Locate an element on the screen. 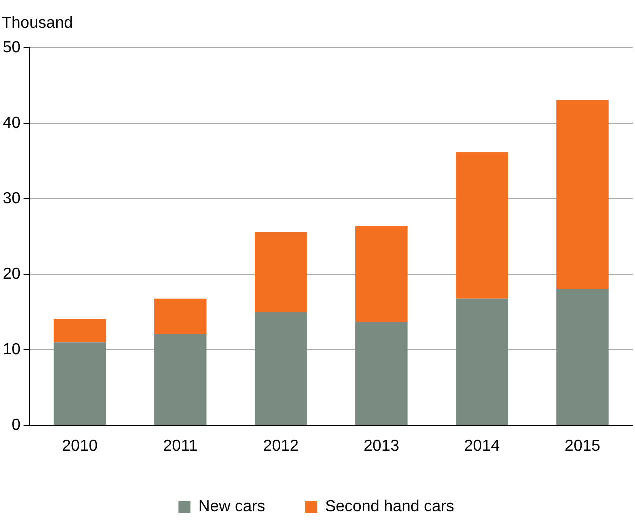 Image resolution: width=635 pixels, height=525 pixels. x-tick-label: 2011 is located at coordinates (180, 446).